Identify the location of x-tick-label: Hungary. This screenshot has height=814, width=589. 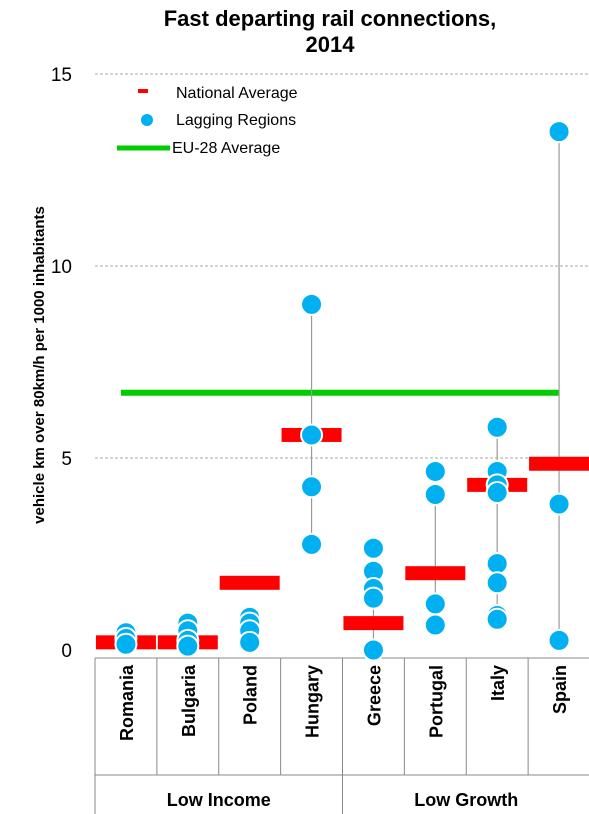
(313, 701).